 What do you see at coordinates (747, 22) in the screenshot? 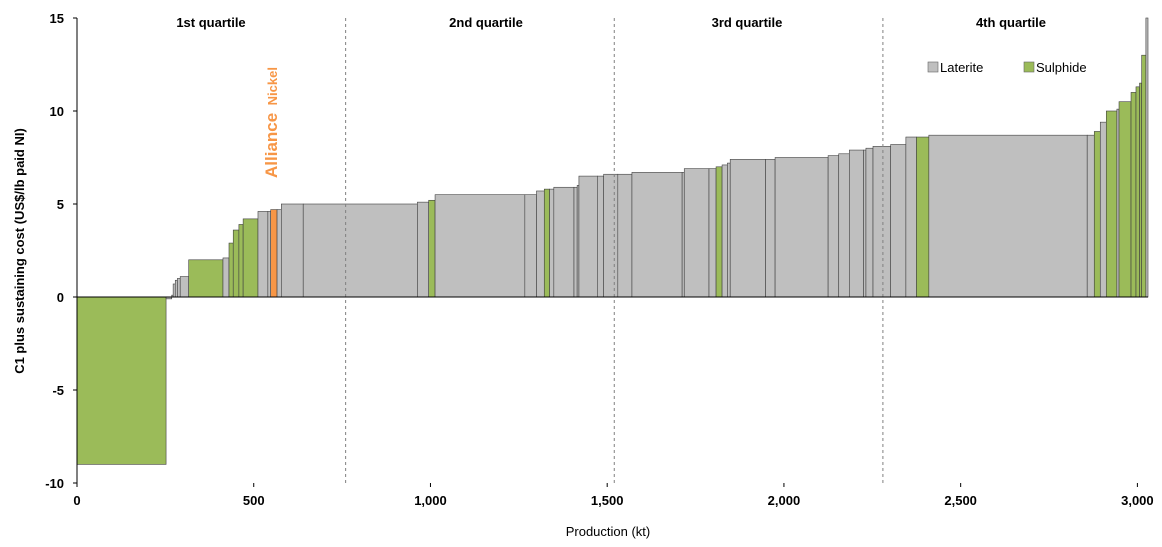
I see `quartile-label-3: 3rd quartile` at bounding box center [747, 22].